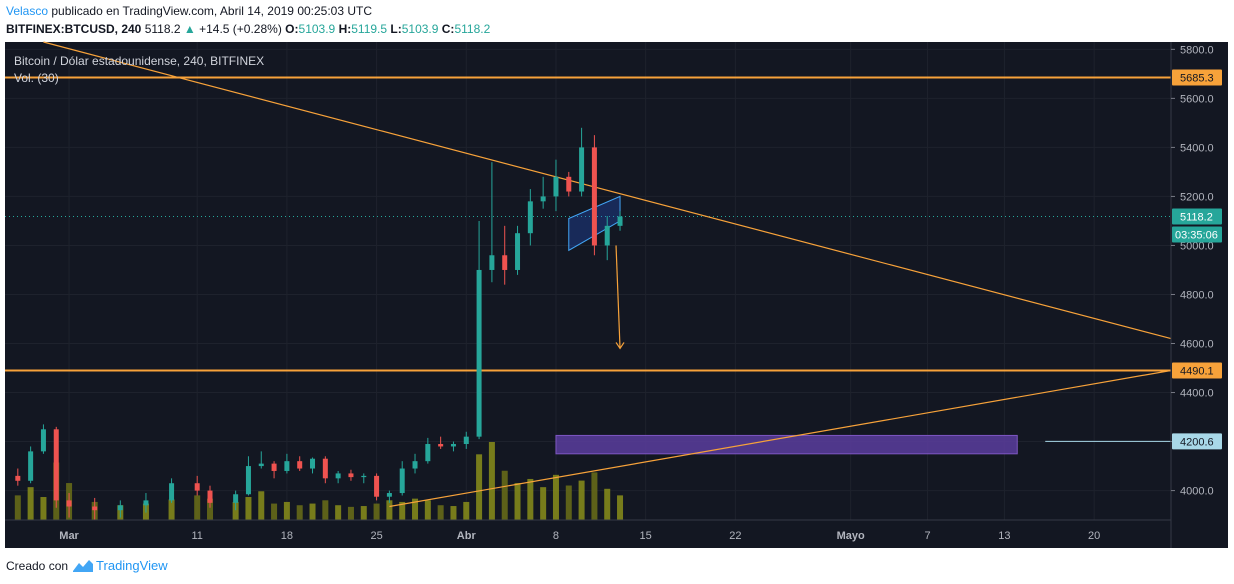 This screenshot has width=1234, height=584. I want to click on volume-label: Vol. (30), so click(36, 78).